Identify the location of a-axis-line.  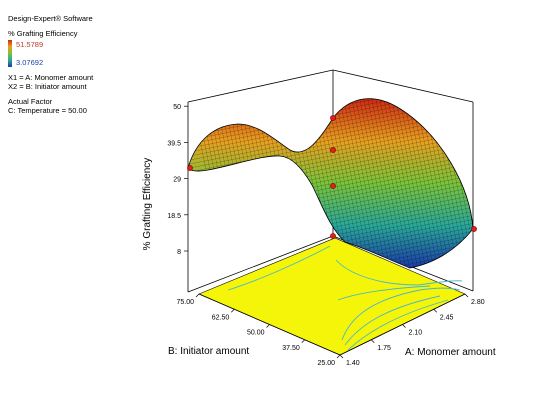
(402, 324).